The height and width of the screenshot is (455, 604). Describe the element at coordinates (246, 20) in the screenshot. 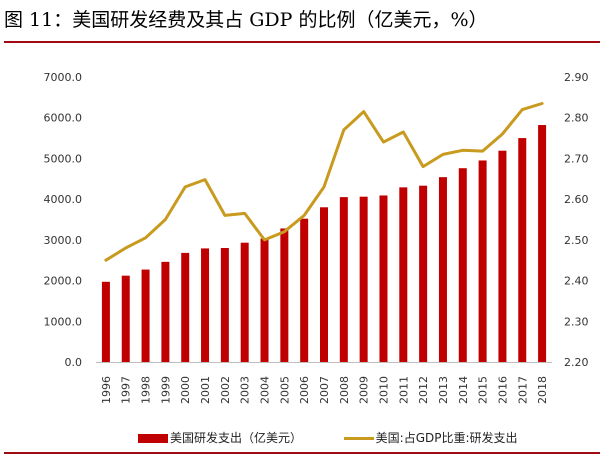

I see `chart-title: 图 11：美国研发经费及其占 GDP 的比例（亿美元，%）` at that location.